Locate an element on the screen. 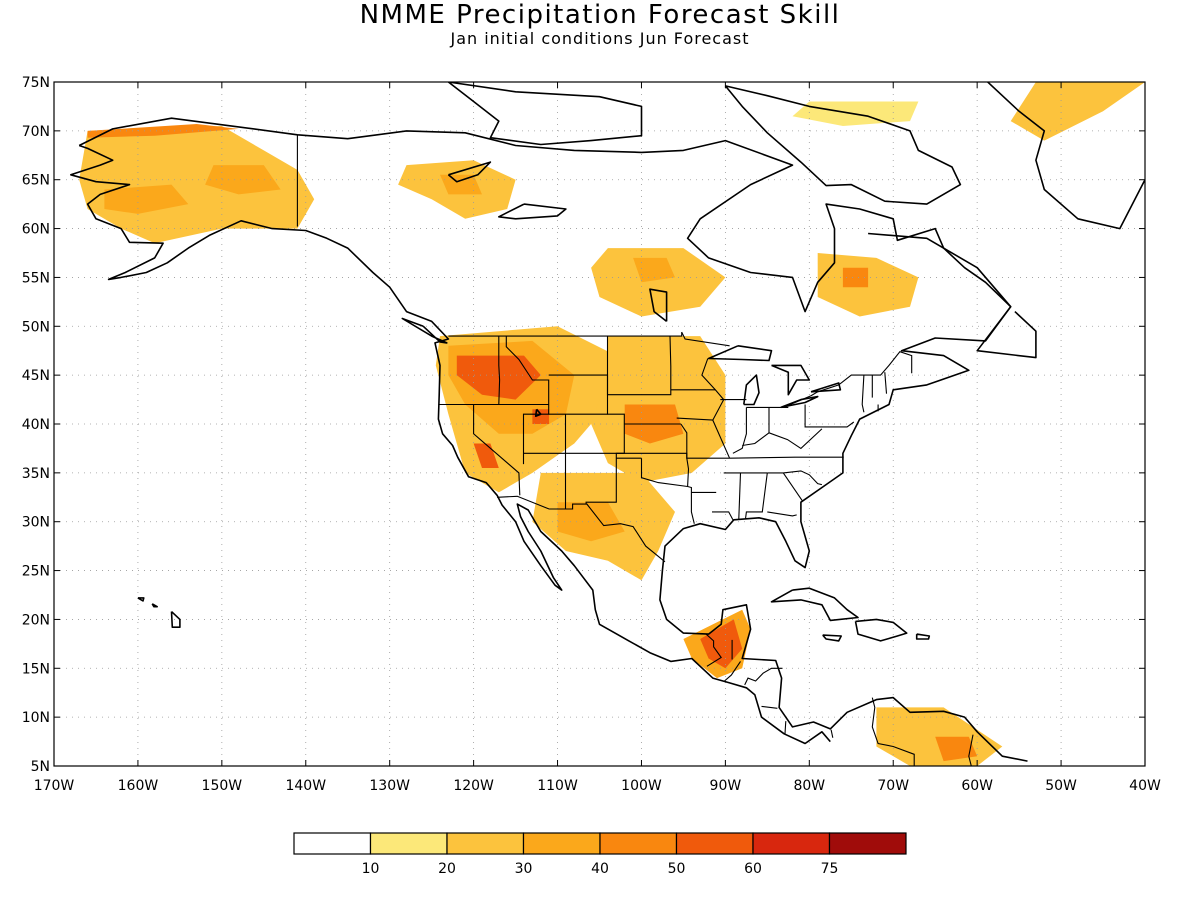 Image resolution: width=1200 pixels, height=900 pixels. colorbar-label: 60 is located at coordinates (753, 869).